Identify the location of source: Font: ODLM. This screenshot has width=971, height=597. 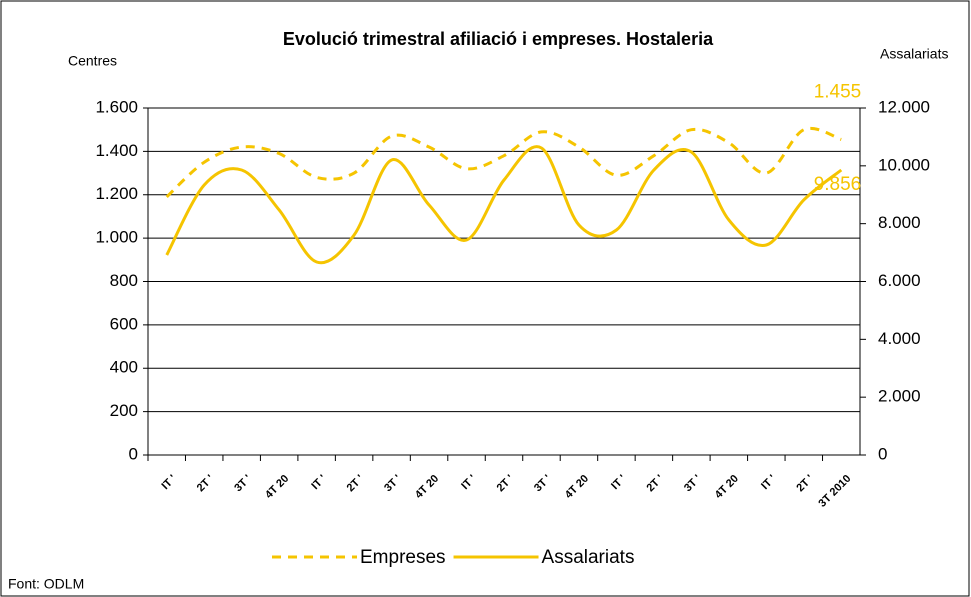
(46, 584).